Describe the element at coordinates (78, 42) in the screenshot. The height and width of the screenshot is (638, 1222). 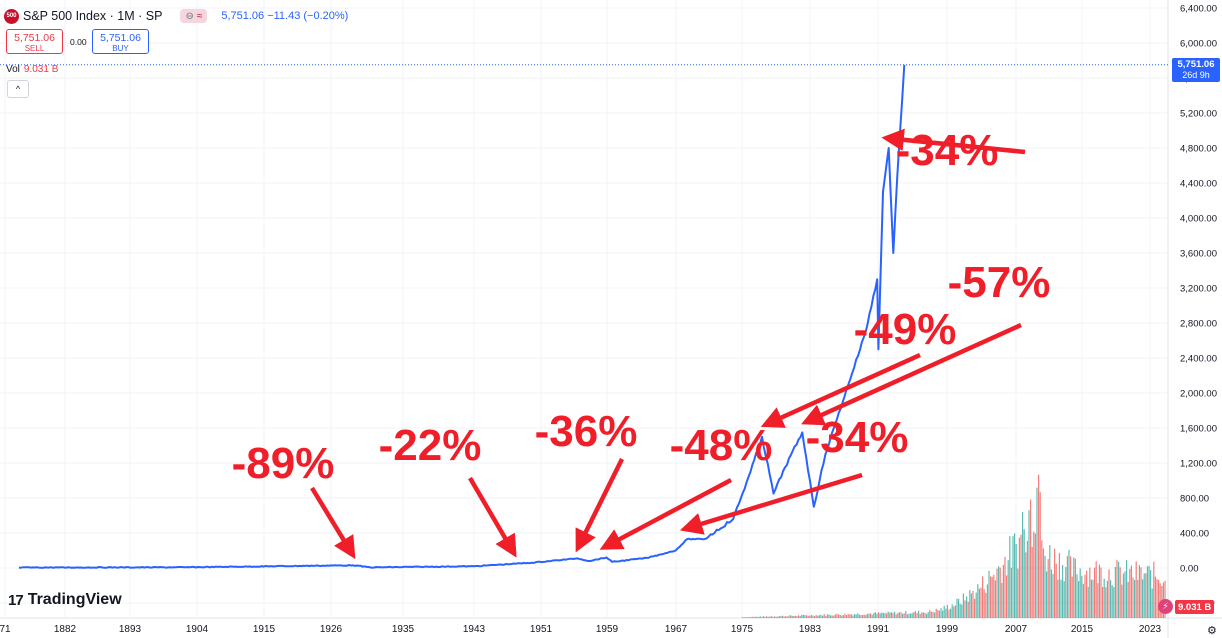
I see `spread-value: 0.00` at that location.